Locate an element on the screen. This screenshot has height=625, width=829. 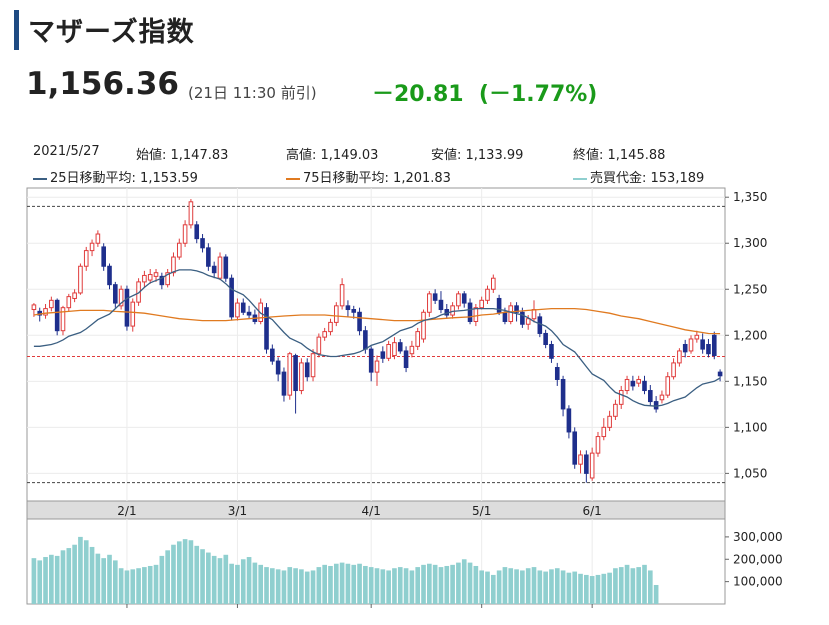
legend-ma25: 25日移動平均: 1,153.59 is located at coordinates (115, 176).